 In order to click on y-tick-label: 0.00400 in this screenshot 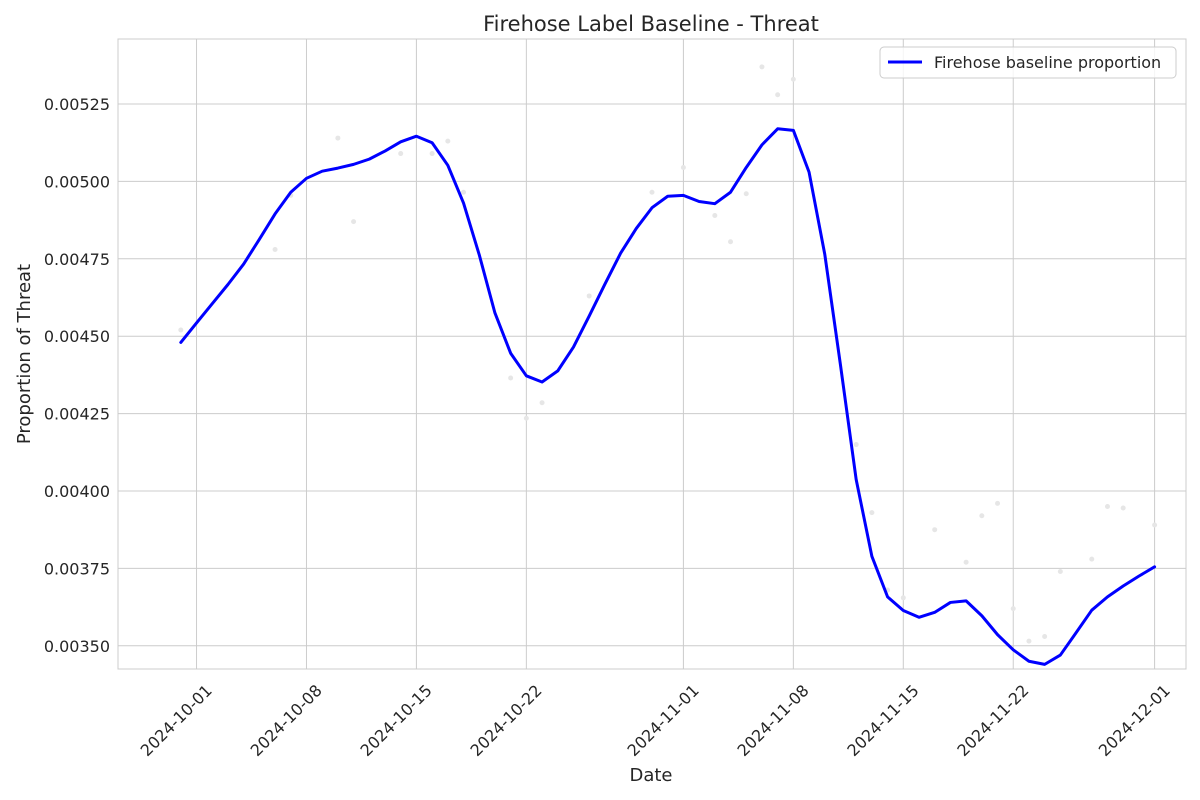, I will do `click(77, 491)`.